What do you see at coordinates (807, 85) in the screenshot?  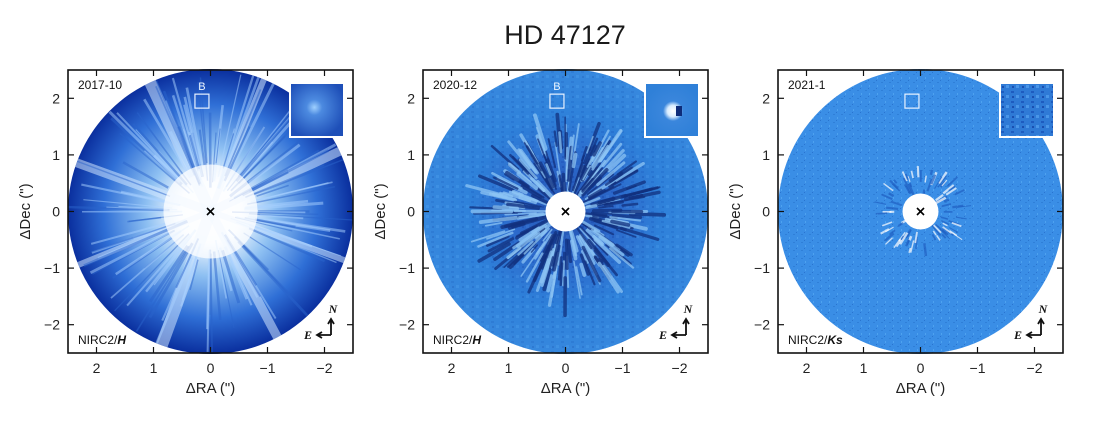 I see `epoch-label: 2021-1` at bounding box center [807, 85].